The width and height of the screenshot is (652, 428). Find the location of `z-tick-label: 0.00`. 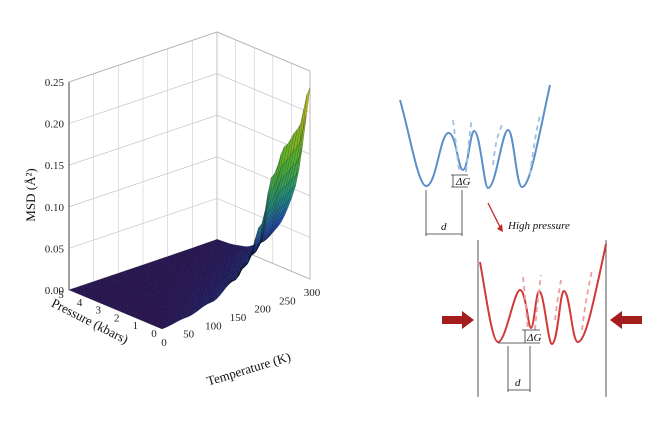

z-tick-label: 0.00 is located at coordinates (55, 291).